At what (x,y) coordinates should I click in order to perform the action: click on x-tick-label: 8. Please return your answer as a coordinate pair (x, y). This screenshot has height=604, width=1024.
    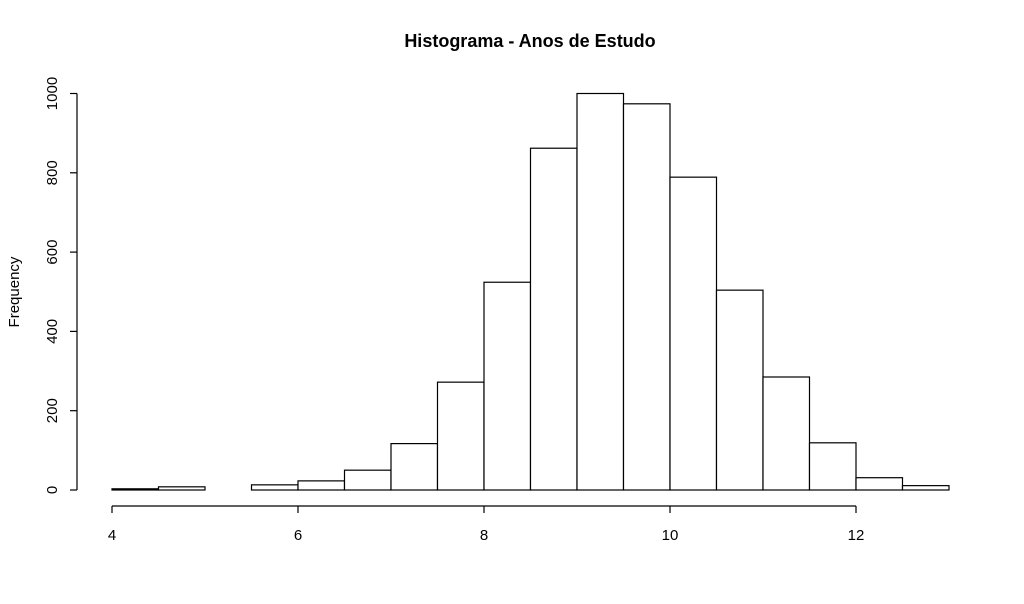
    Looking at the image, I should click on (484, 535).